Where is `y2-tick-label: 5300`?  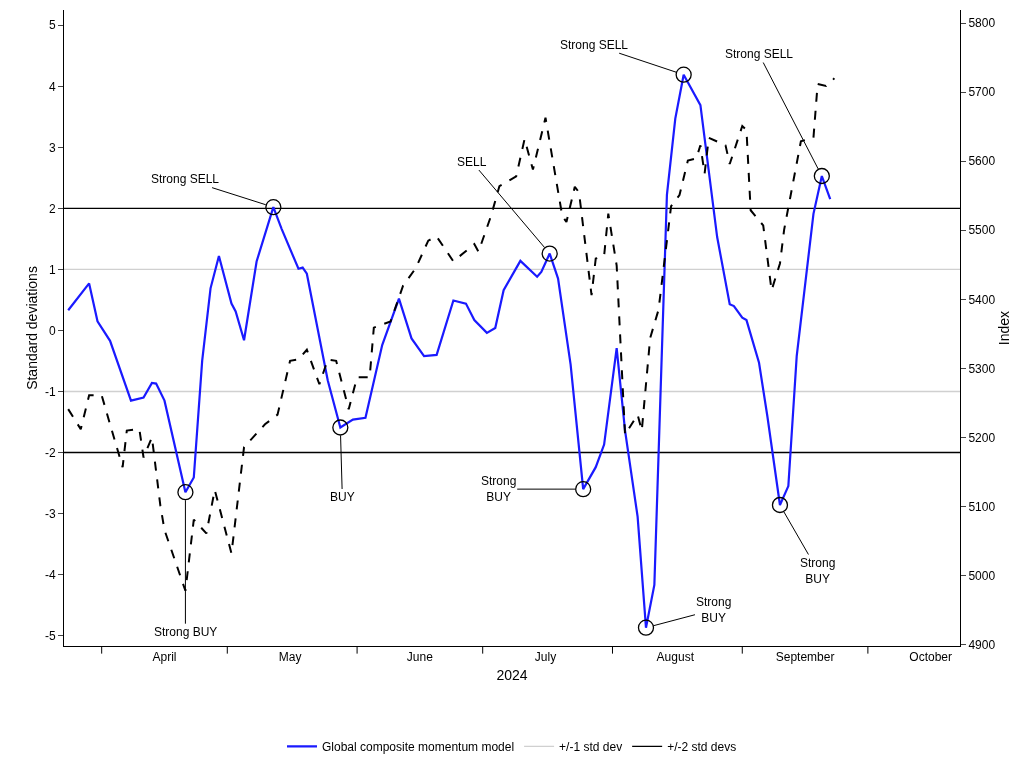
y2-tick-label: 5300 is located at coordinates (982, 368).